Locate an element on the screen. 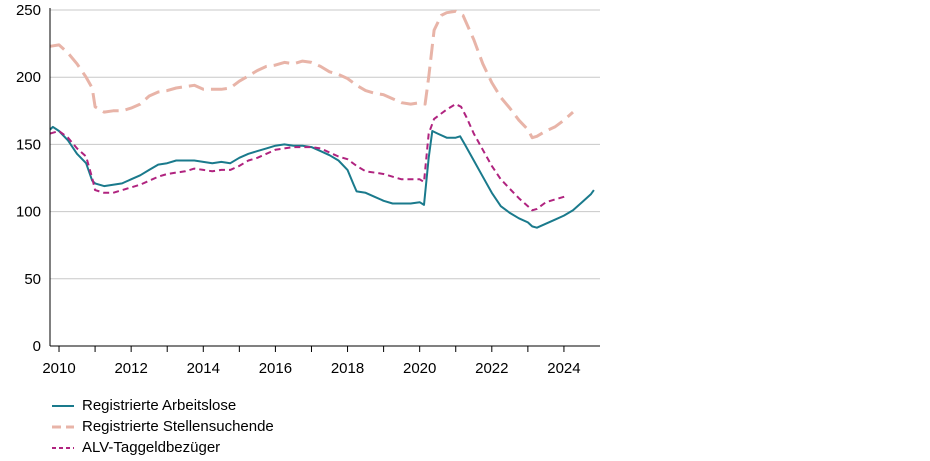 This screenshot has height=461, width=930. y-tick-label: 200 is located at coordinates (28, 77).